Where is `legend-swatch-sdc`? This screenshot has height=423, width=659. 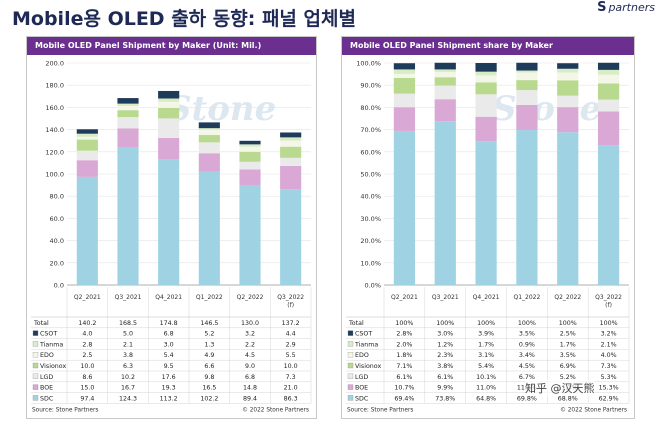
legend-swatch-sdc is located at coordinates (35, 398).